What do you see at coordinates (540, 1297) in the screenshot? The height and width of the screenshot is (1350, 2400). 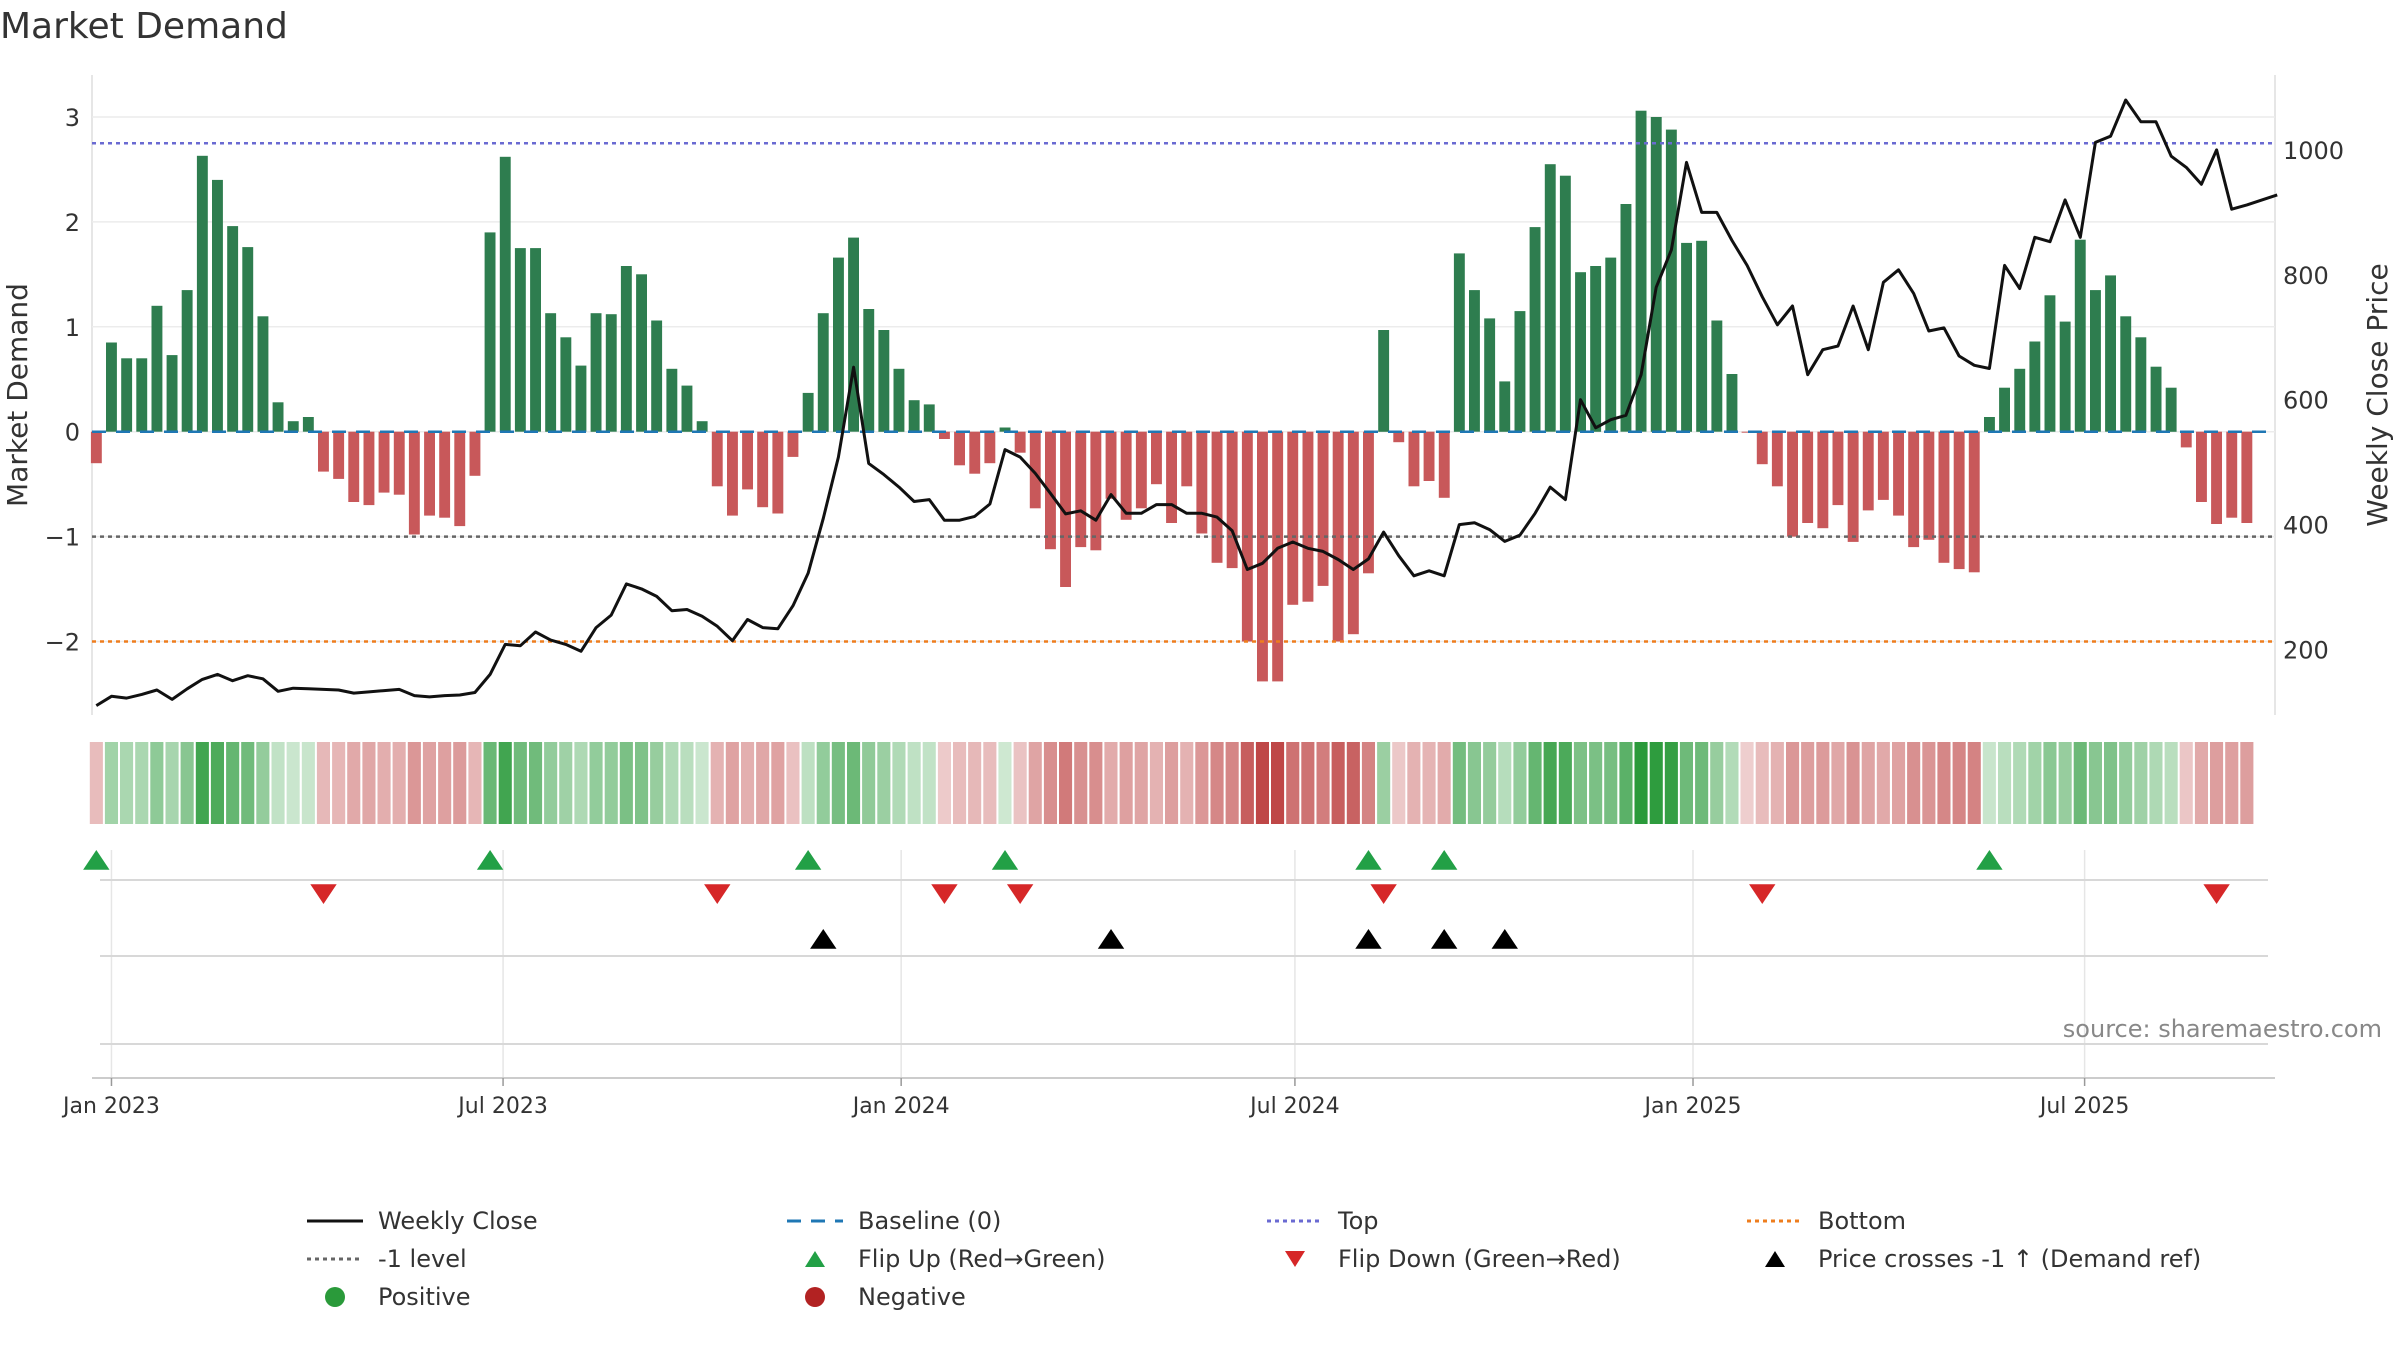 I see `legend-item-positive-dot: Positive` at bounding box center [540, 1297].